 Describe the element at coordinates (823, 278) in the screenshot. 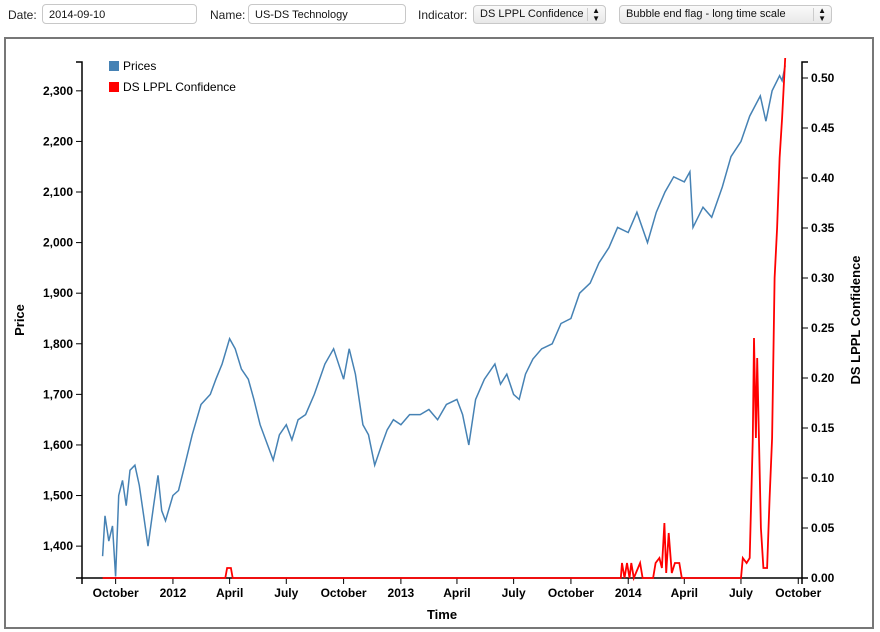

I see `y2-tick-label: 0.30` at that location.